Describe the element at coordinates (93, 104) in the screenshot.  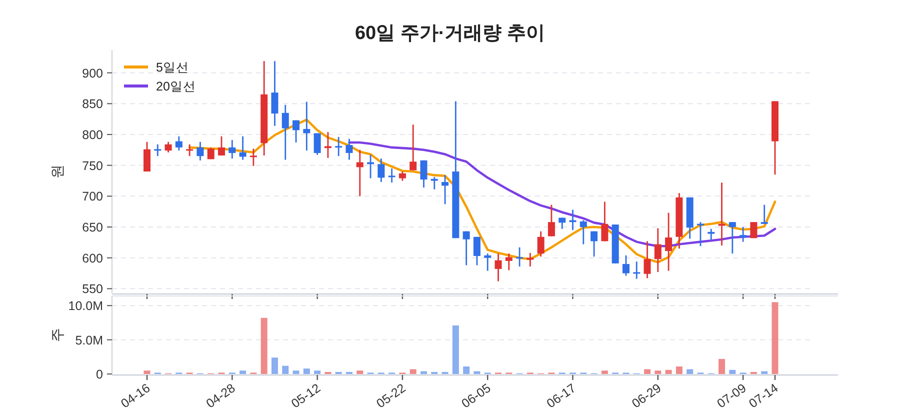
I see `y-tick-label: 850` at that location.